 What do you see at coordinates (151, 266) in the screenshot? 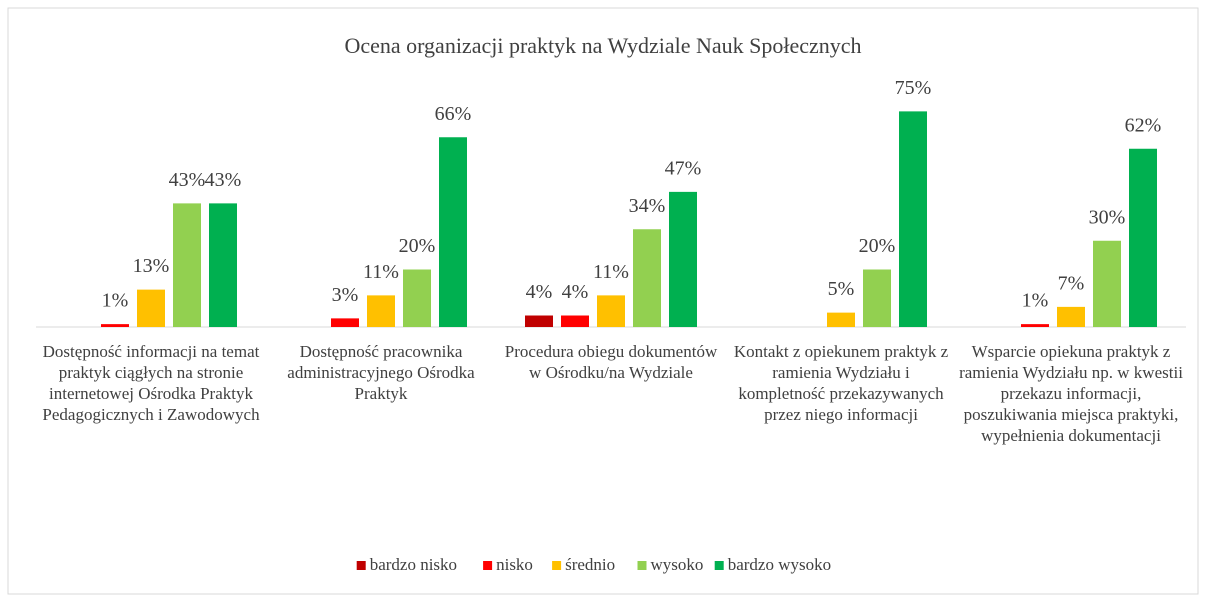
I see `data-label: 13%` at bounding box center [151, 266].